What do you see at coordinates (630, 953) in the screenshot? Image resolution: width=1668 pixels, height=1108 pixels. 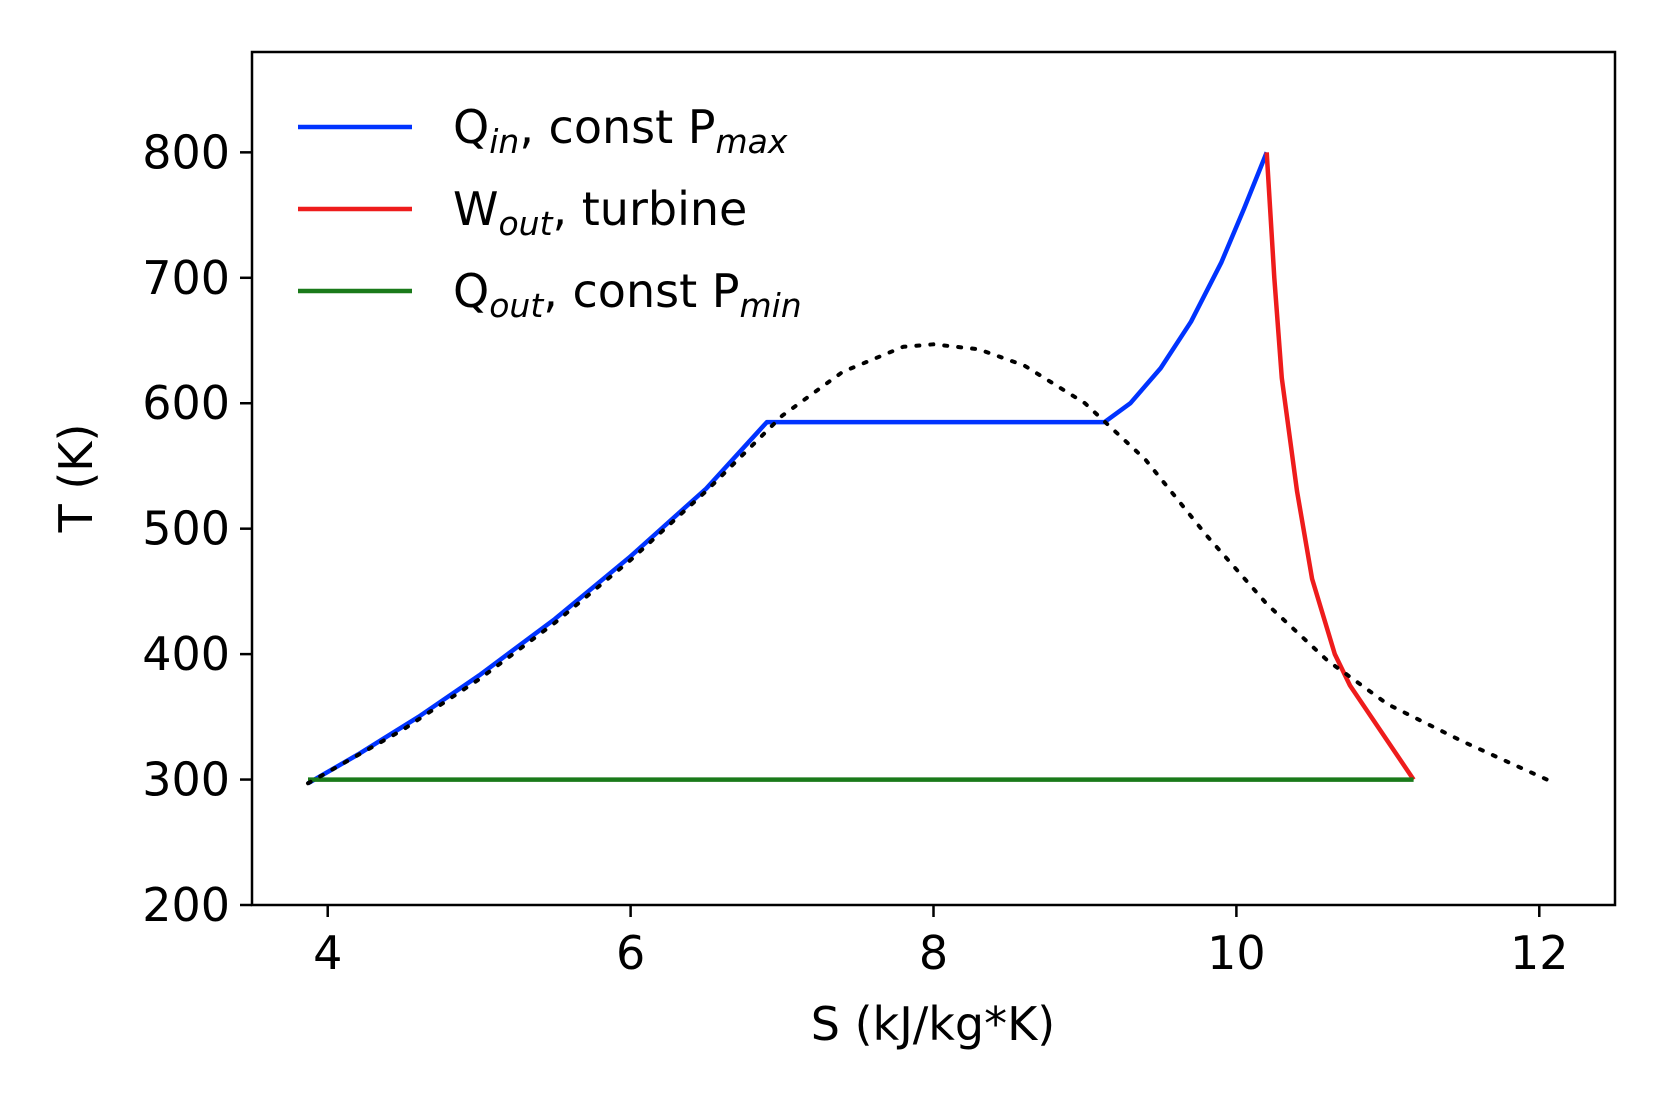 I see `x-tick-label-1: 6` at bounding box center [630, 953].